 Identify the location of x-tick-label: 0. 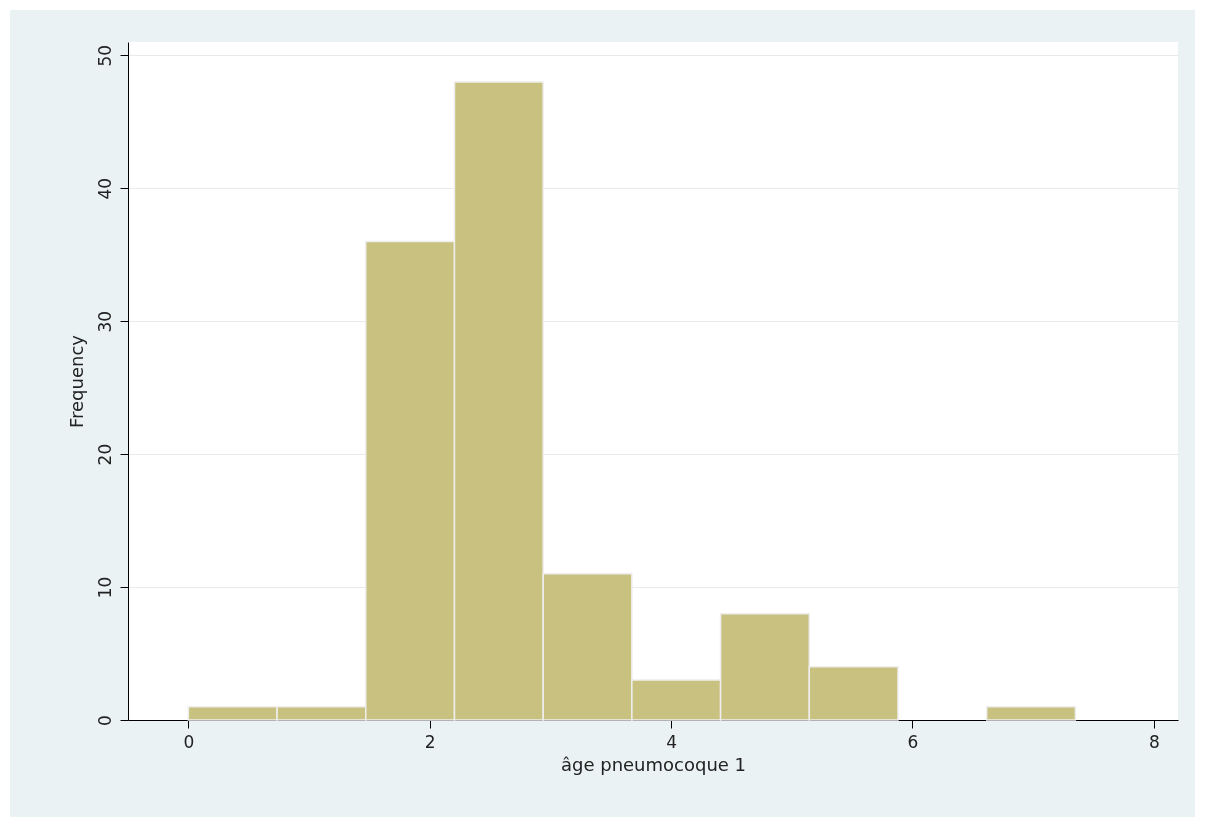
(189, 741).